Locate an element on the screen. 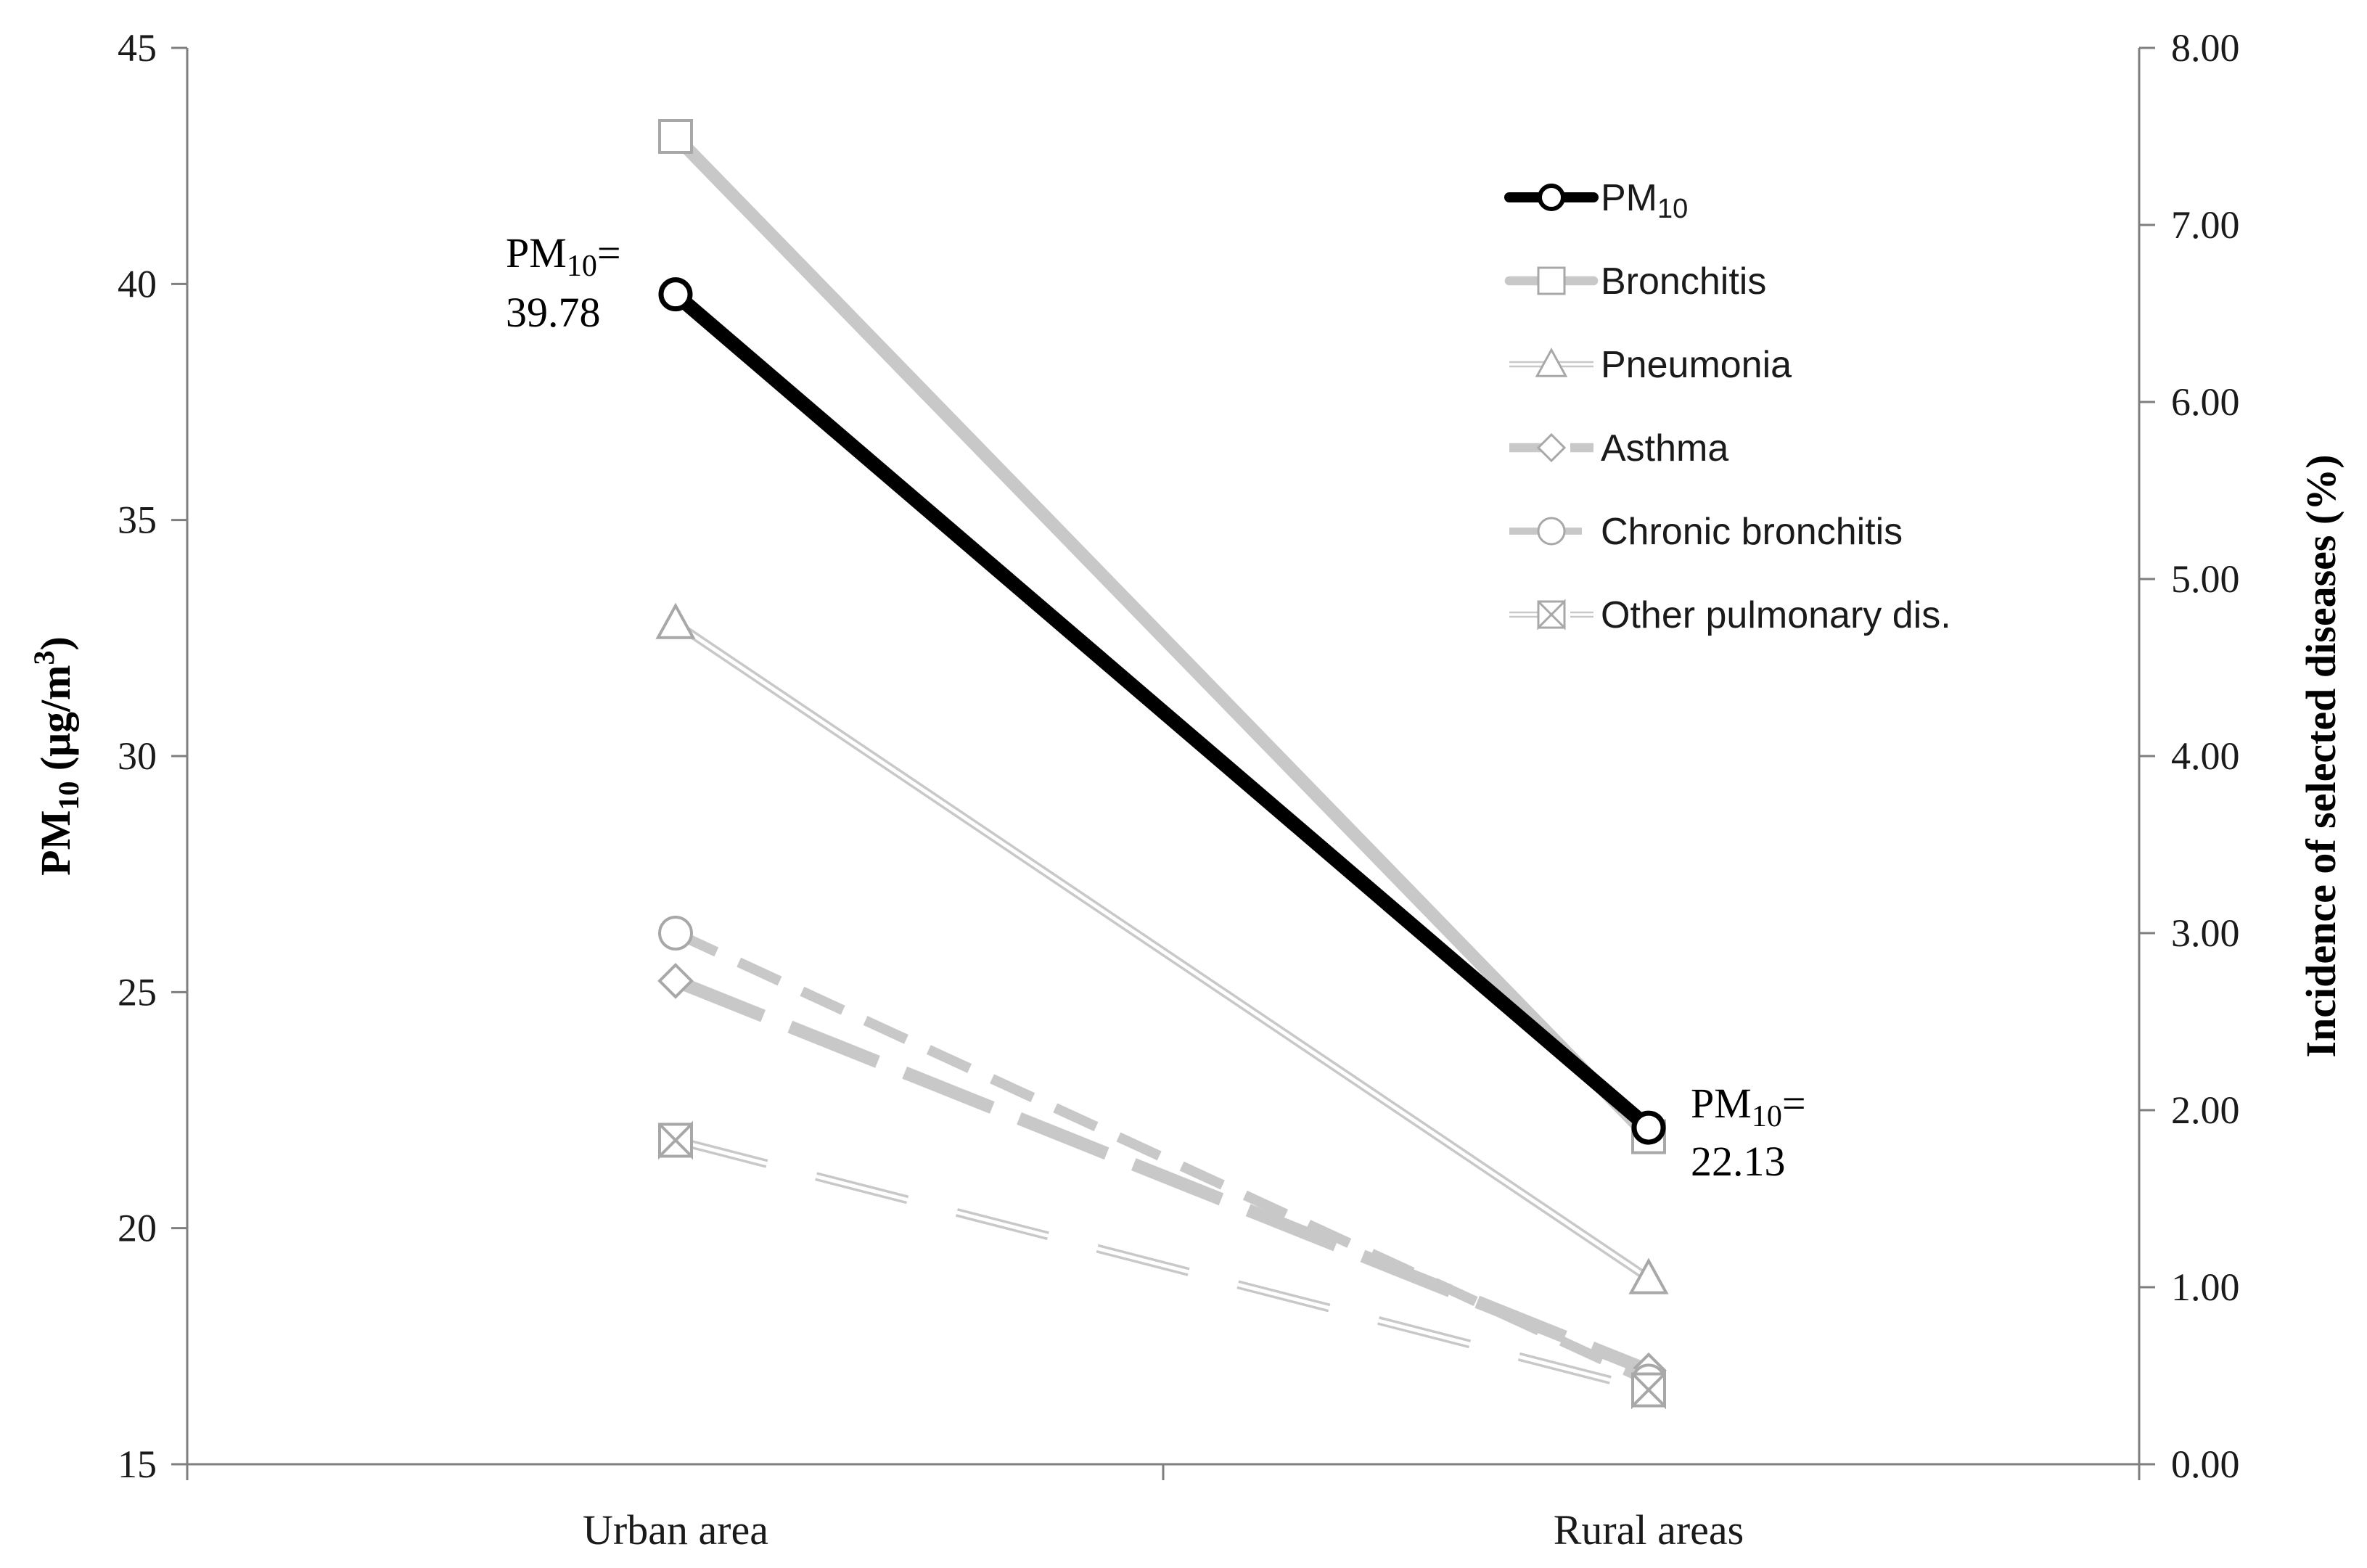  left-y-tick-label: 40 is located at coordinates (137, 283).